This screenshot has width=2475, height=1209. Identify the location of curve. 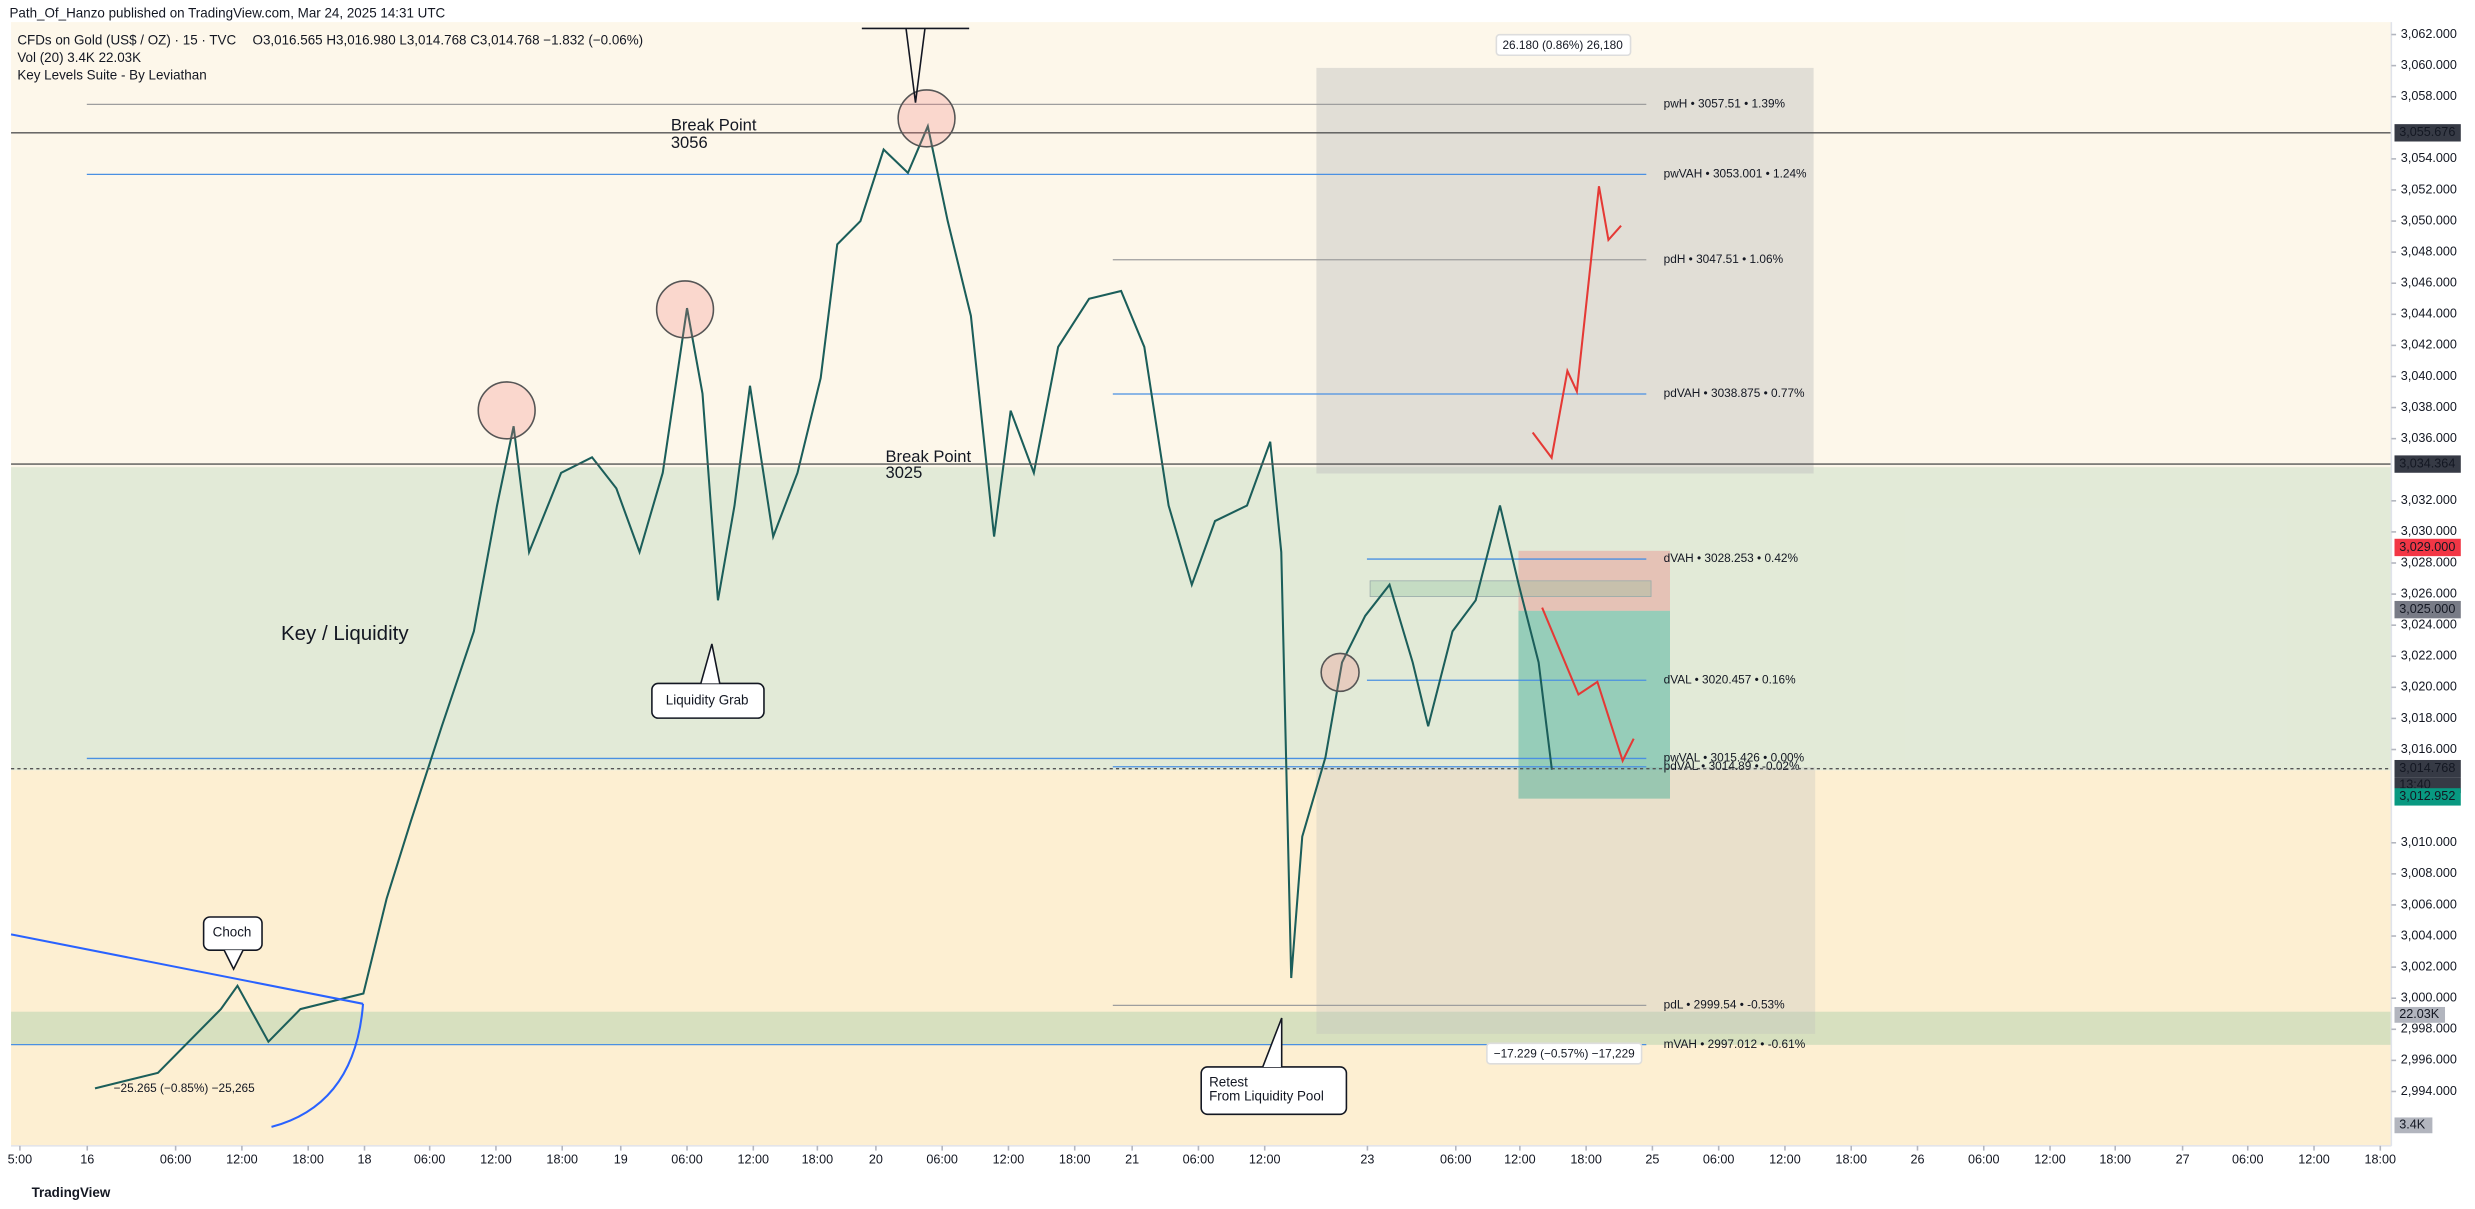
(318, 1065).